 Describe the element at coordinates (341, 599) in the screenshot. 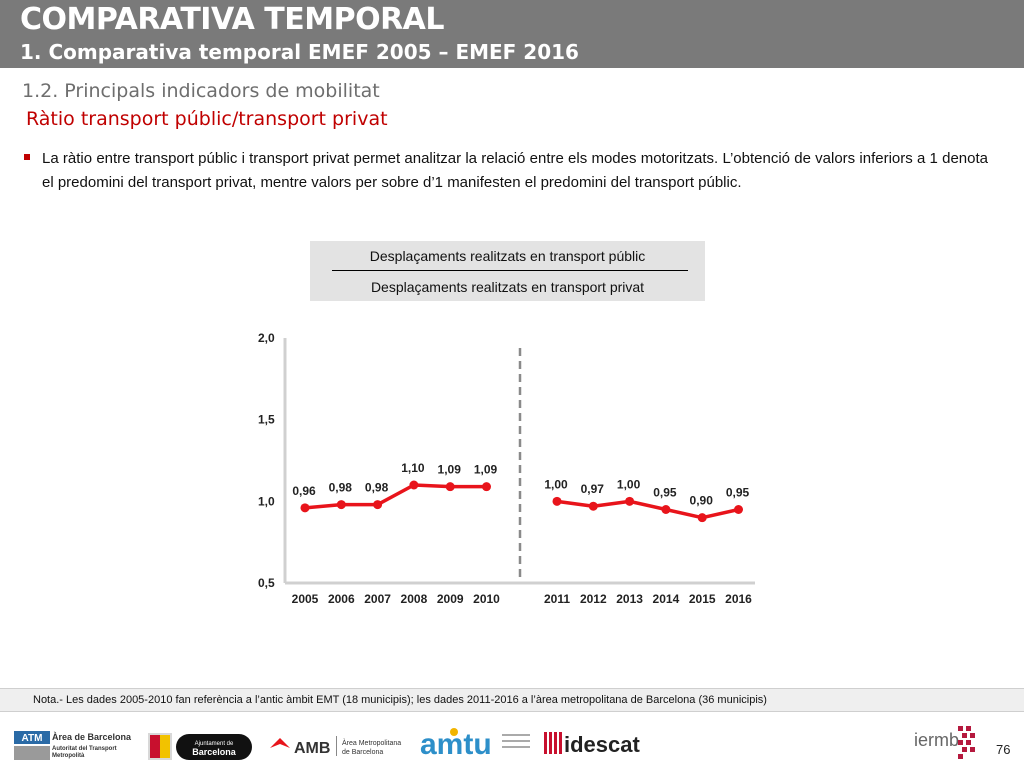

I see `x-tick-label: 2006` at that location.